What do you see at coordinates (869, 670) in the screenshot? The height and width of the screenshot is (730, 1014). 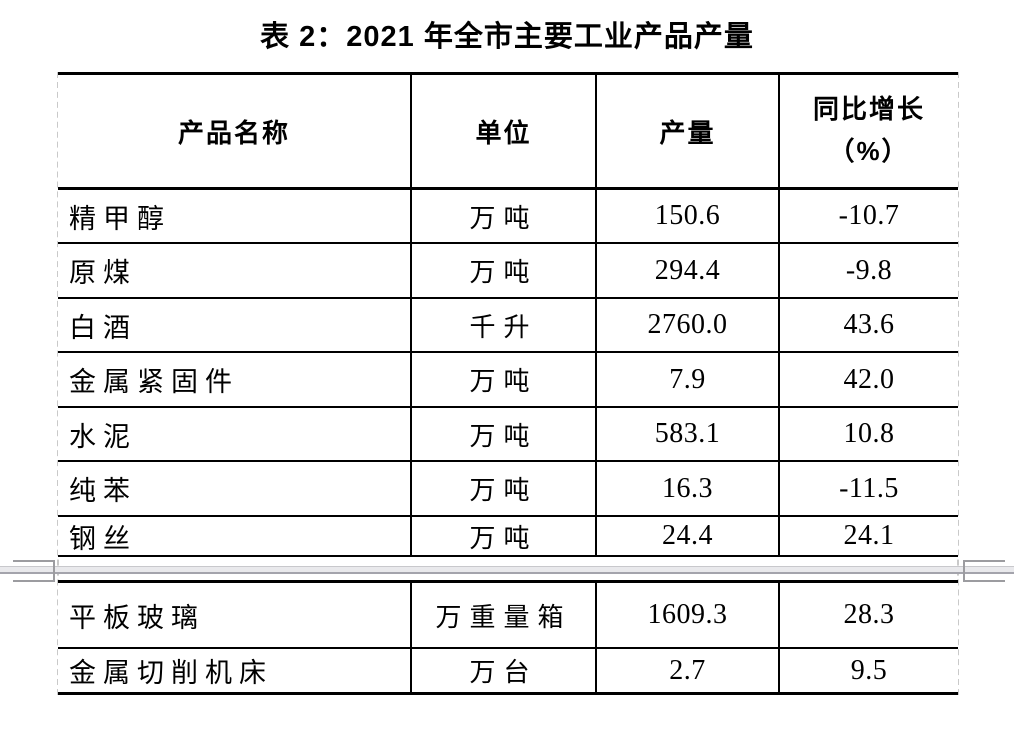 I see `cell-growth: 9.5` at bounding box center [869, 670].